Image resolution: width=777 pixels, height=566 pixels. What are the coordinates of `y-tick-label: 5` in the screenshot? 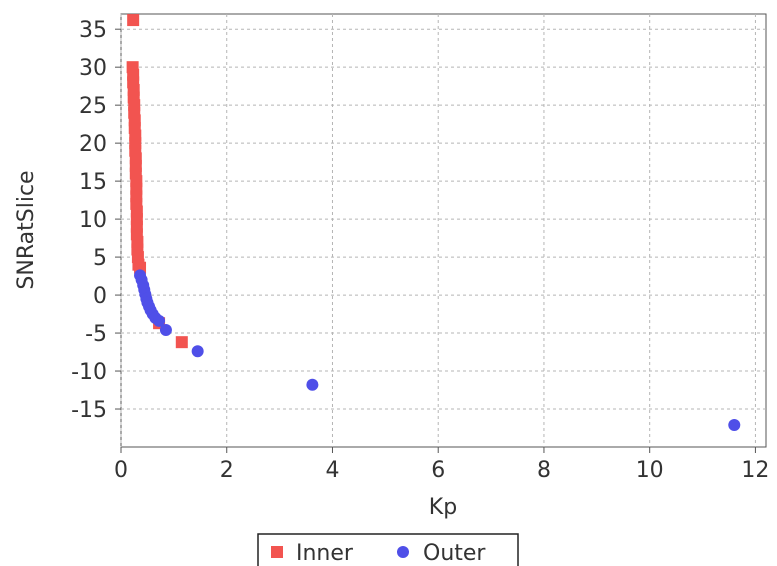 It's located at (100, 258).